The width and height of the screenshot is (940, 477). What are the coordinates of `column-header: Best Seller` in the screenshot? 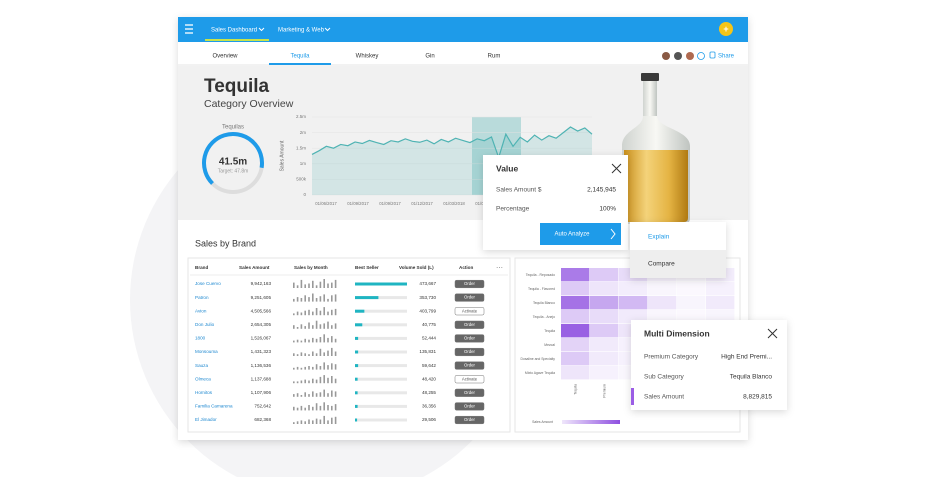 It's located at (367, 267).